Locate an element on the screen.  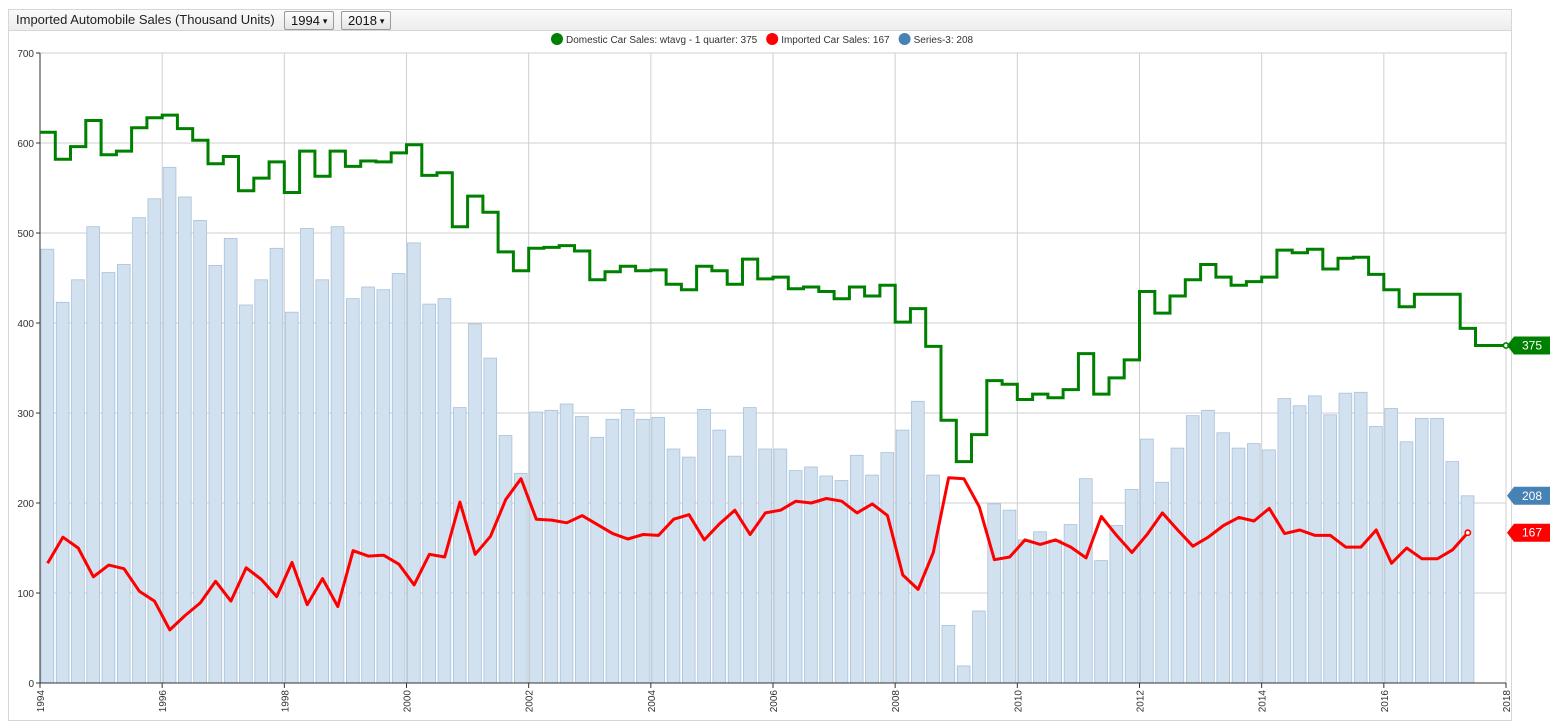
y-tick-label: 0 is located at coordinates (31, 684).